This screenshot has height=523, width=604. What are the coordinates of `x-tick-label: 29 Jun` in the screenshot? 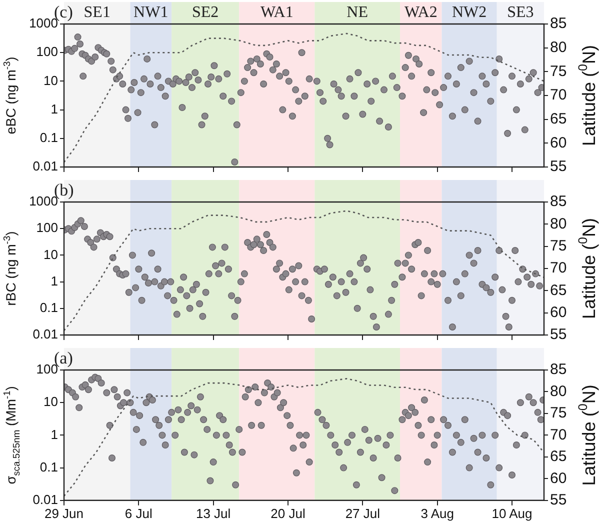 It's located at (64, 513).